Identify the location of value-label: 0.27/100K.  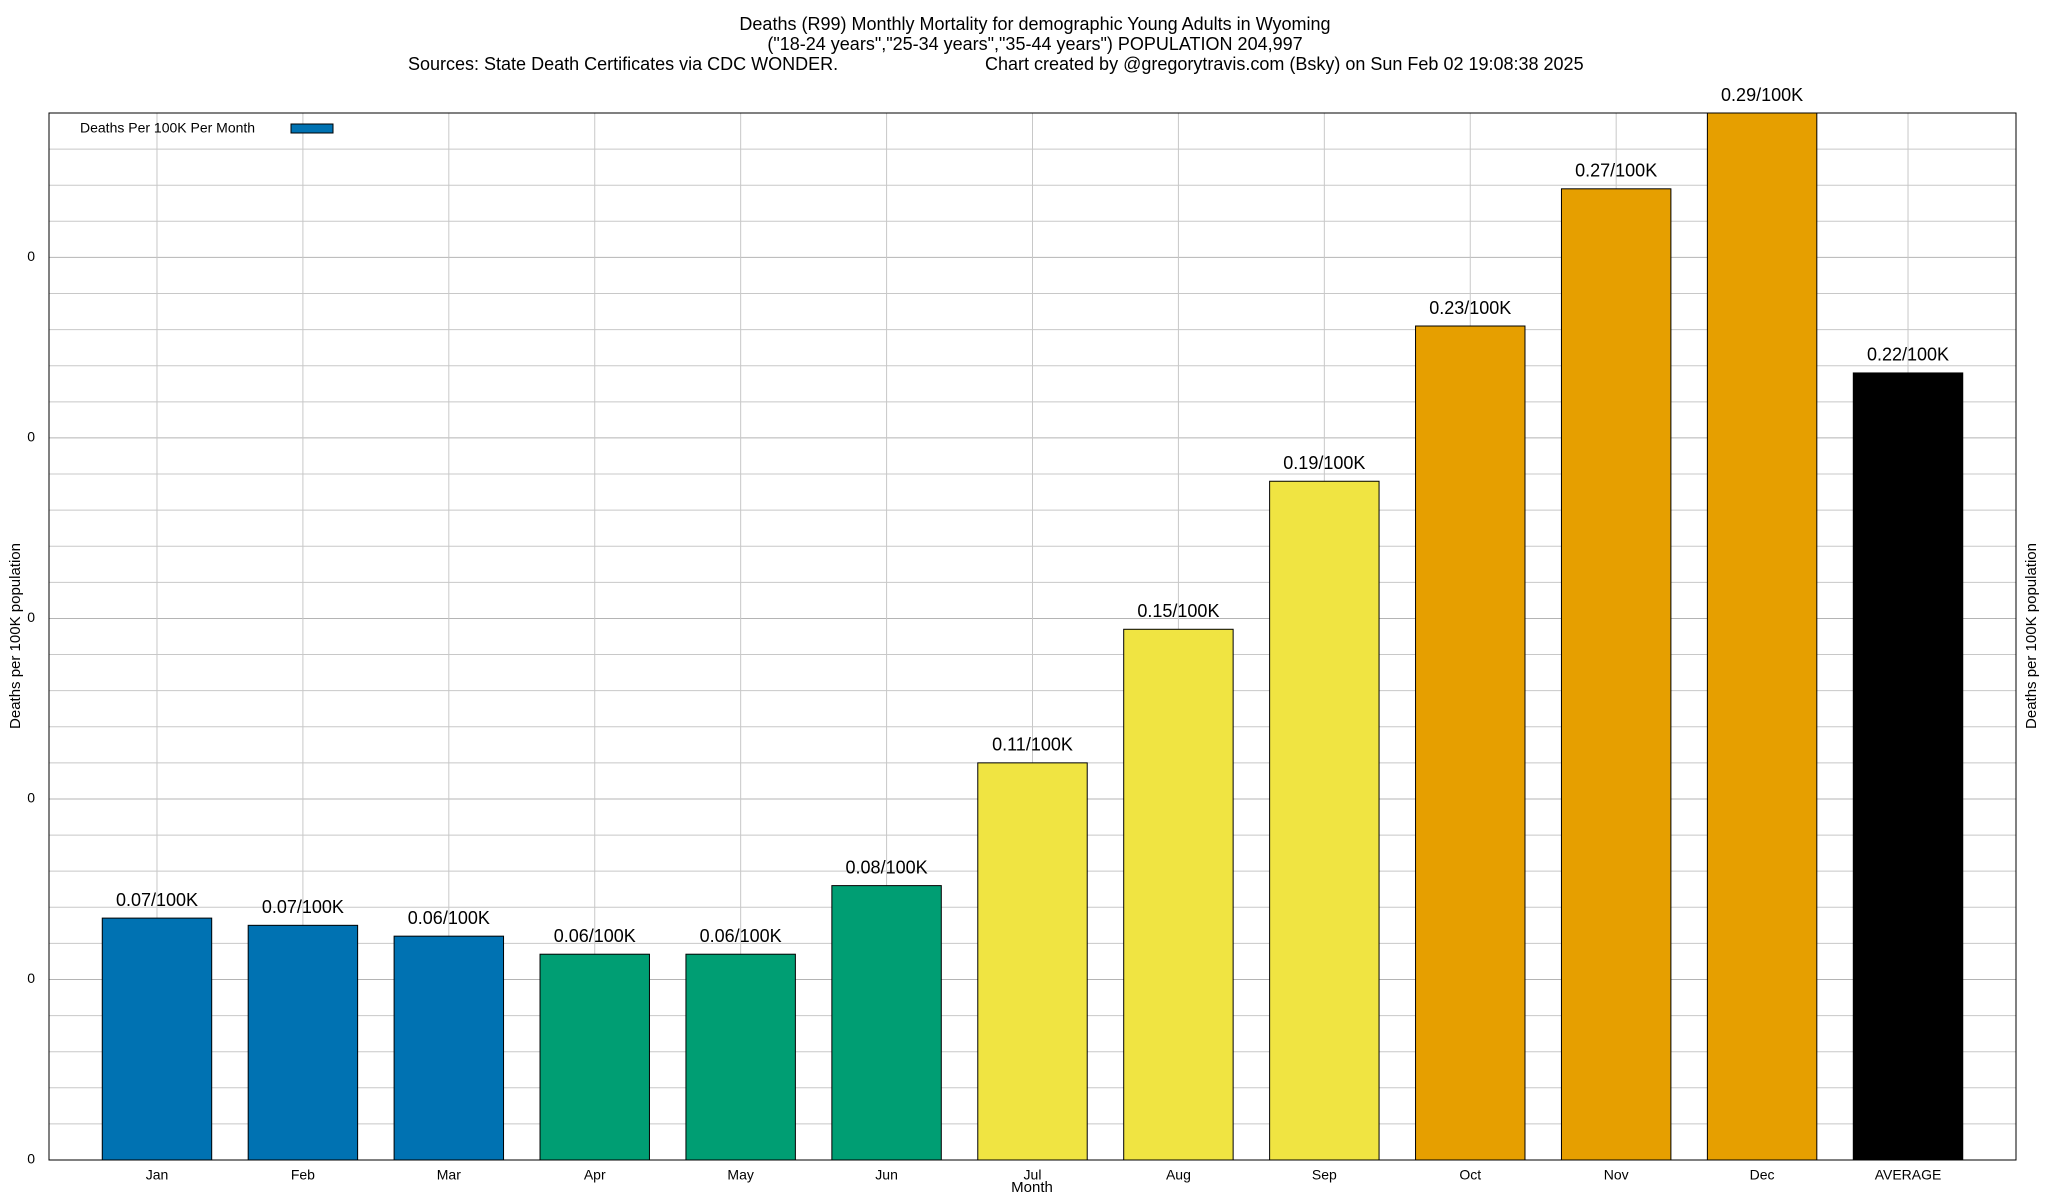
(1616, 171).